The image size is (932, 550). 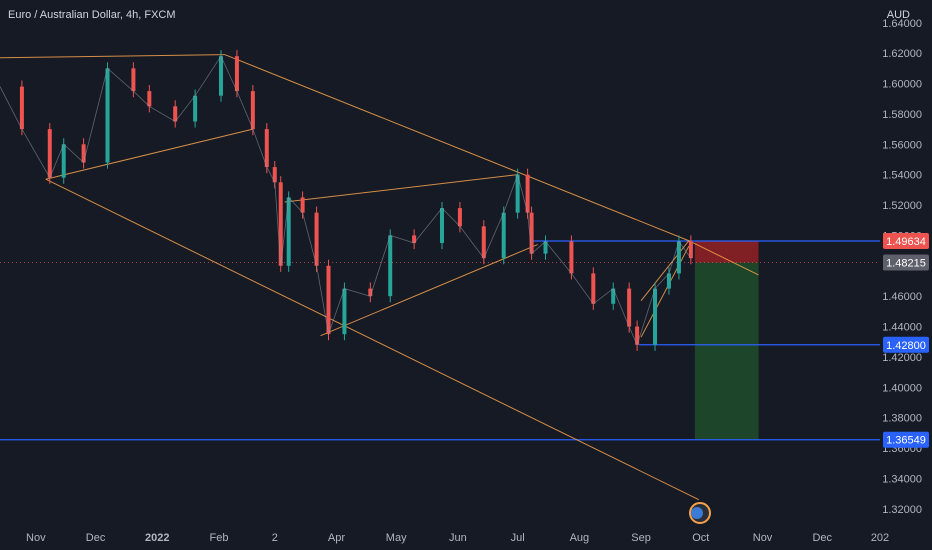 What do you see at coordinates (396, 538) in the screenshot?
I see `x-tick-label: May` at bounding box center [396, 538].